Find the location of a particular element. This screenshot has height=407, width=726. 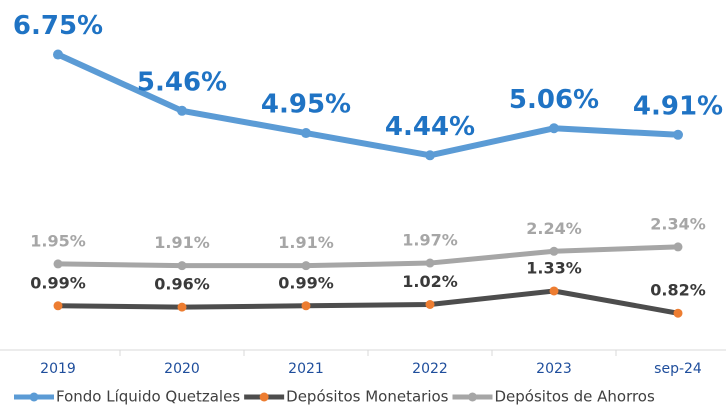

data-label: 6.75% is located at coordinates (58, 26).